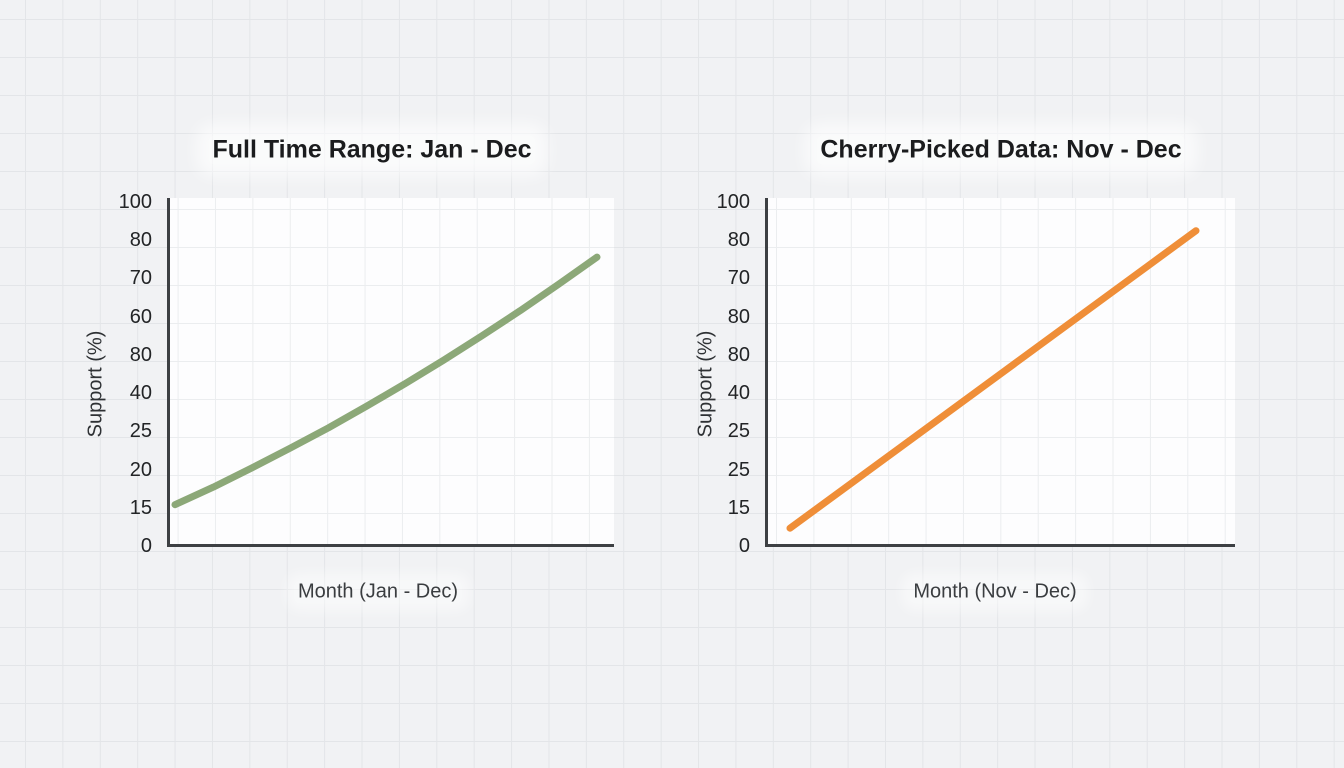  I want to click on line-series-orange, so click(993, 379).